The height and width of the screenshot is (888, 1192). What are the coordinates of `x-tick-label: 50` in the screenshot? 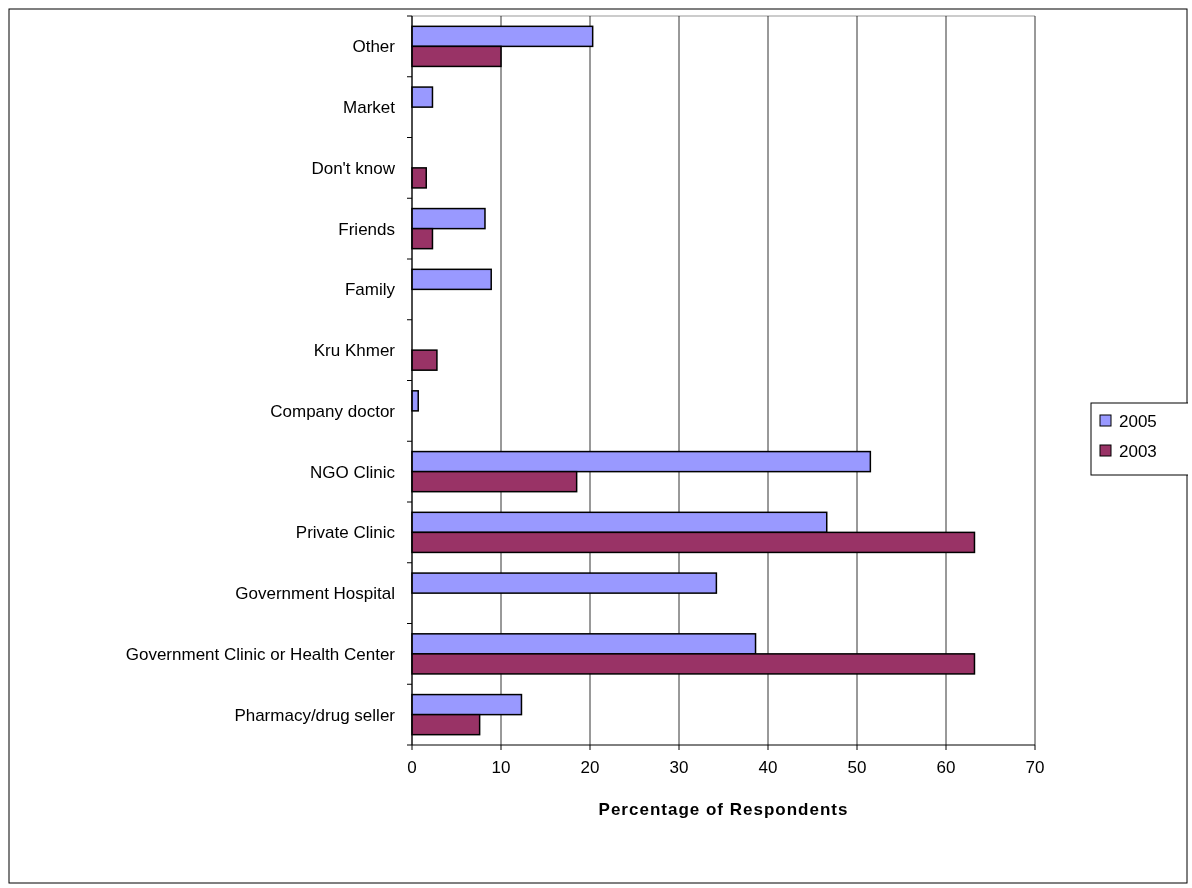 It's located at (857, 767).